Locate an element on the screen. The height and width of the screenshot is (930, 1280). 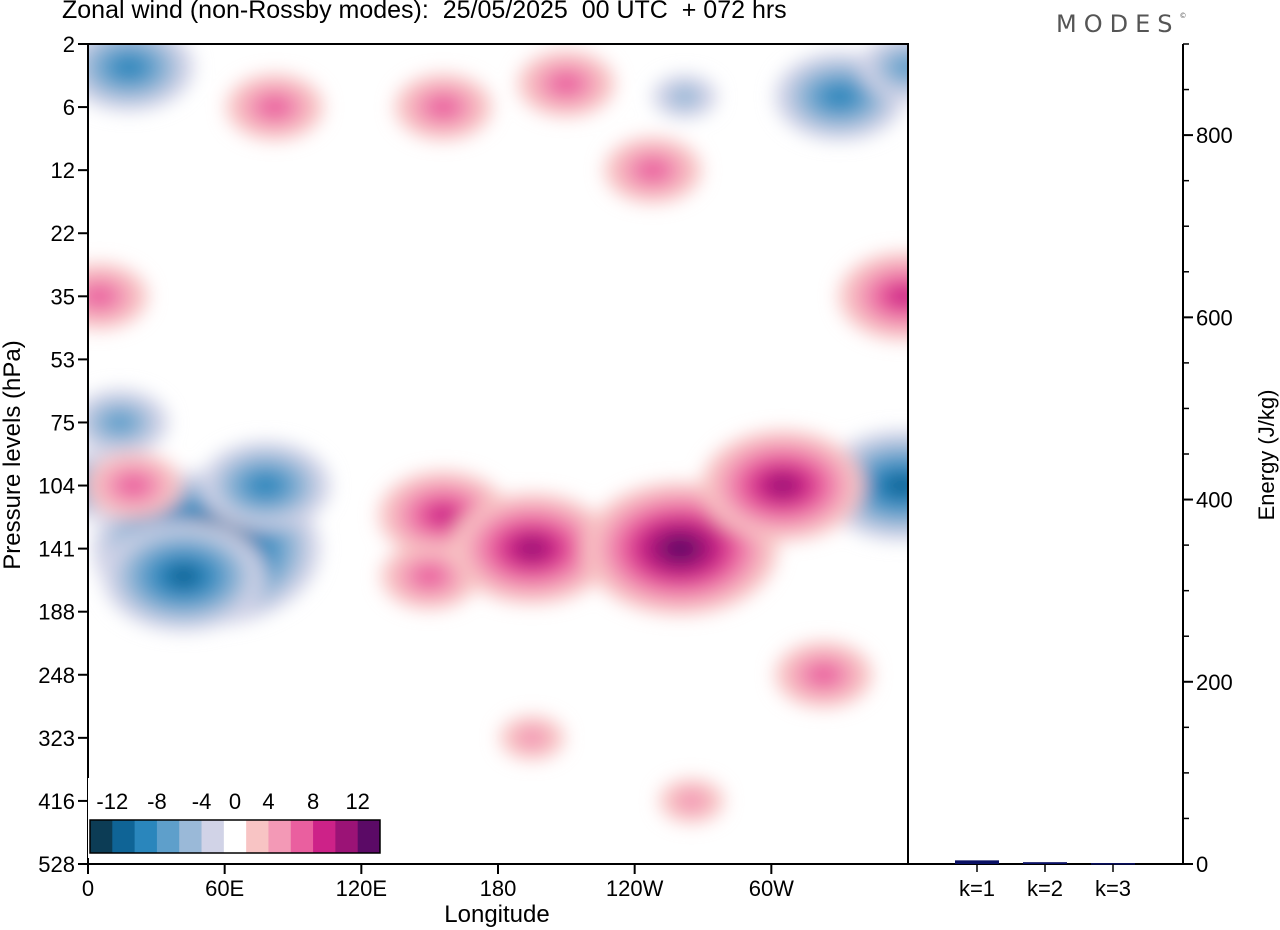
y-tick-label: 2 is located at coordinates (69, 44).